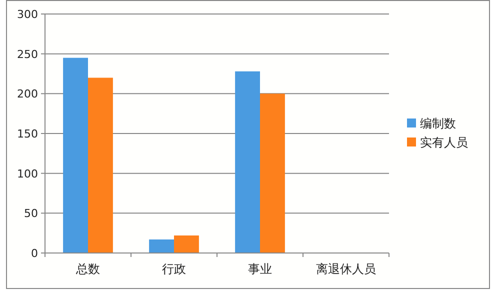 The height and width of the screenshot is (293, 496). What do you see at coordinates (174, 269) in the screenshot?
I see `x-tick-label: 行政` at bounding box center [174, 269].